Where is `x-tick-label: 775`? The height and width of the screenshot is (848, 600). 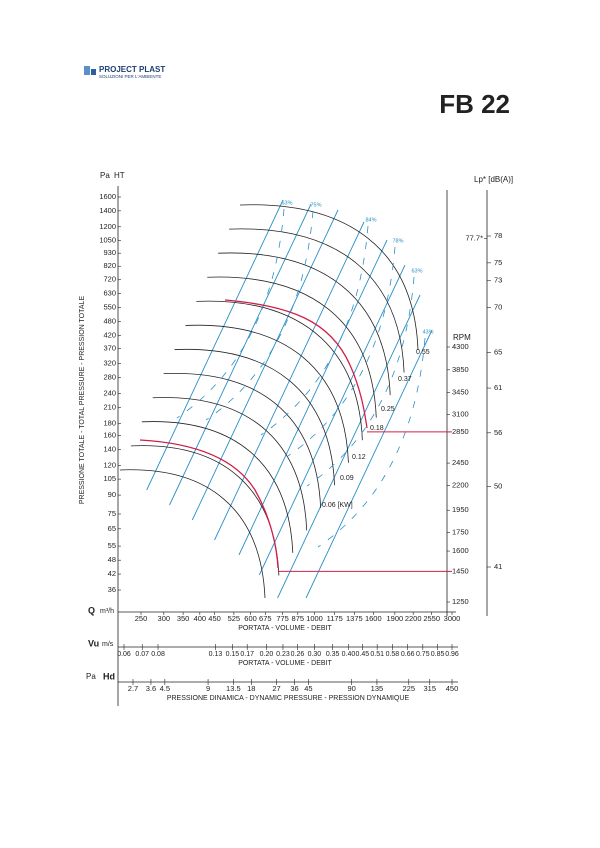 x-tick-label: 775 is located at coordinates (282, 618).